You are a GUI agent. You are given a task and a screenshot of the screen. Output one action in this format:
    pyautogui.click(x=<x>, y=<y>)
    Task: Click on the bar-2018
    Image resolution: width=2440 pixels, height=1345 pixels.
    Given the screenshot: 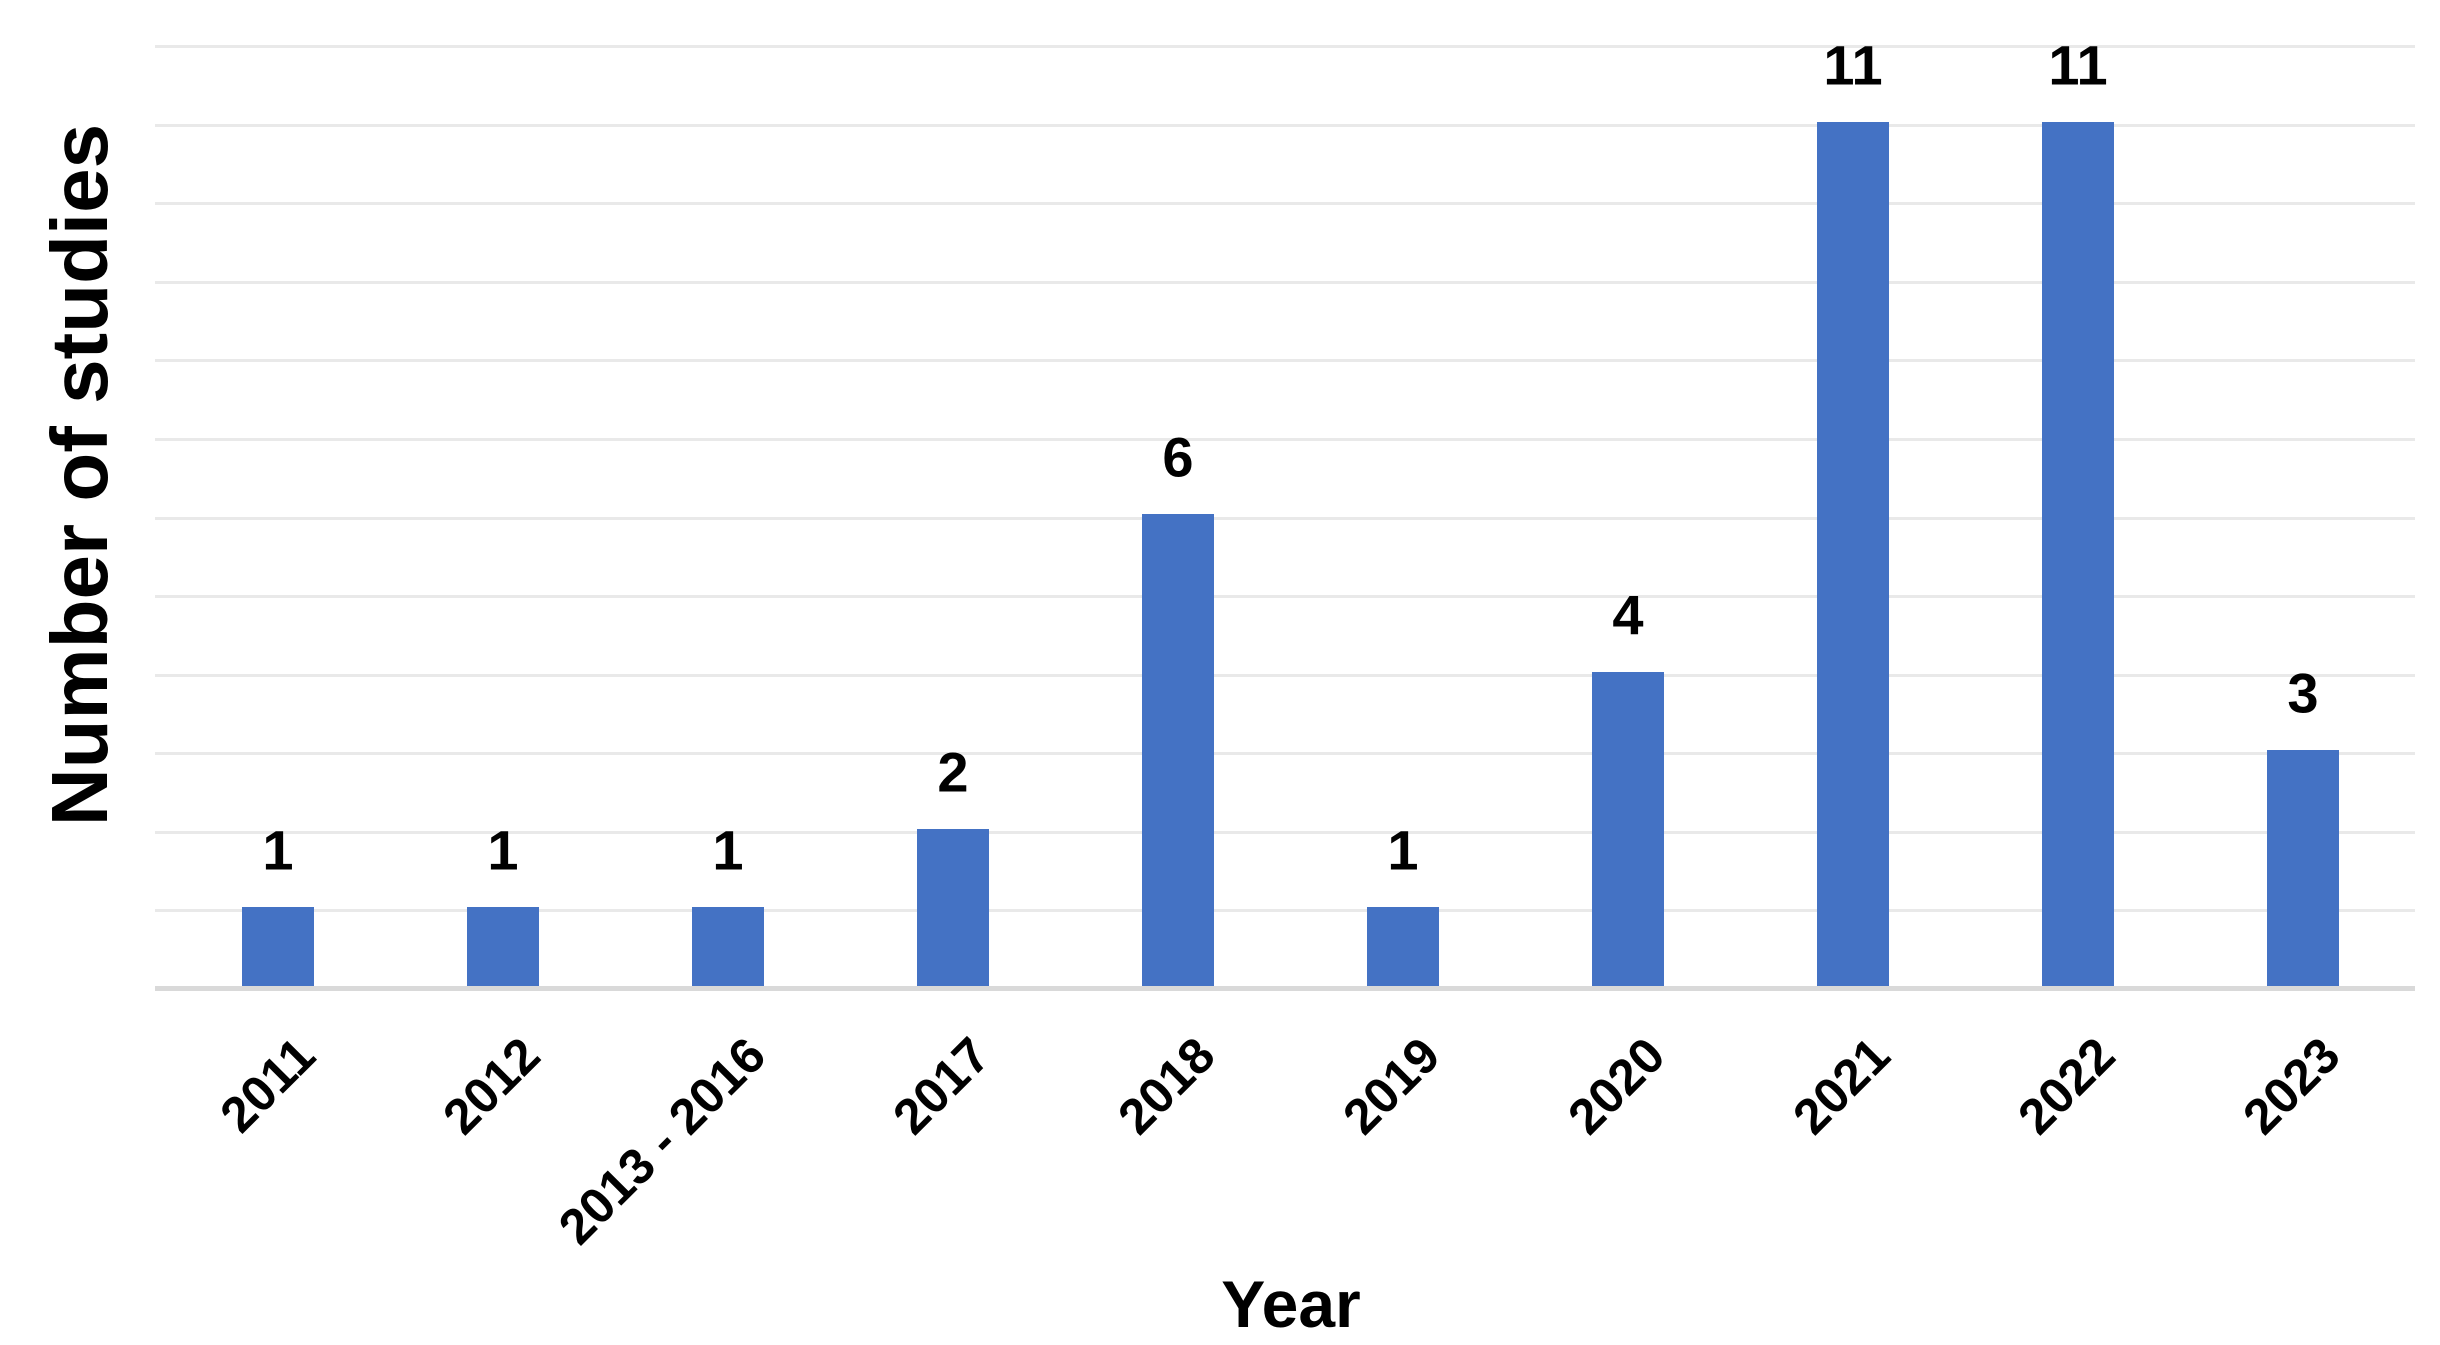 What is the action you would take?
    pyautogui.click(x=1178, y=750)
    